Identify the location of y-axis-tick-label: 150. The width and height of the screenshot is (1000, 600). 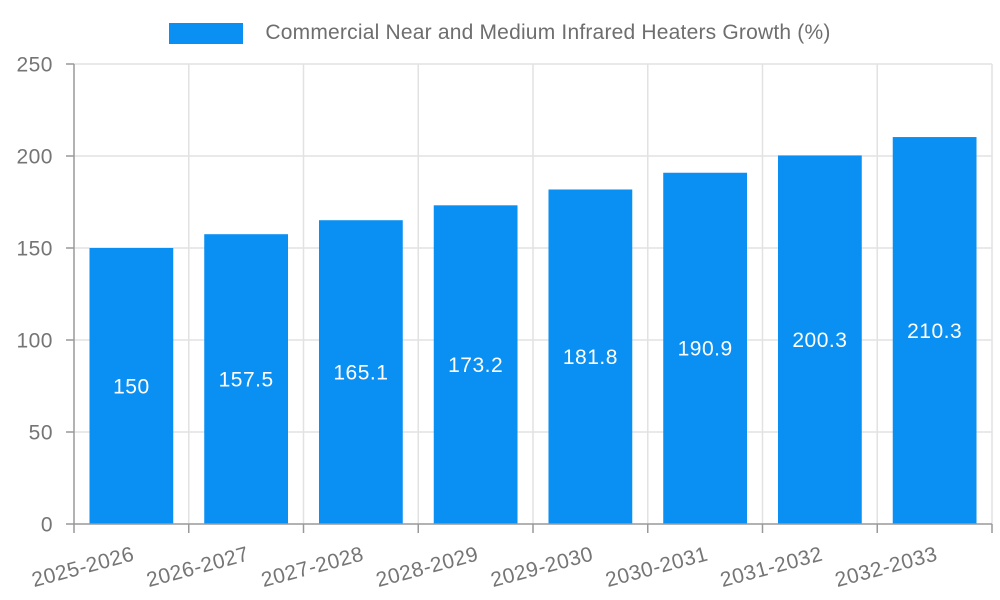
(34, 248).